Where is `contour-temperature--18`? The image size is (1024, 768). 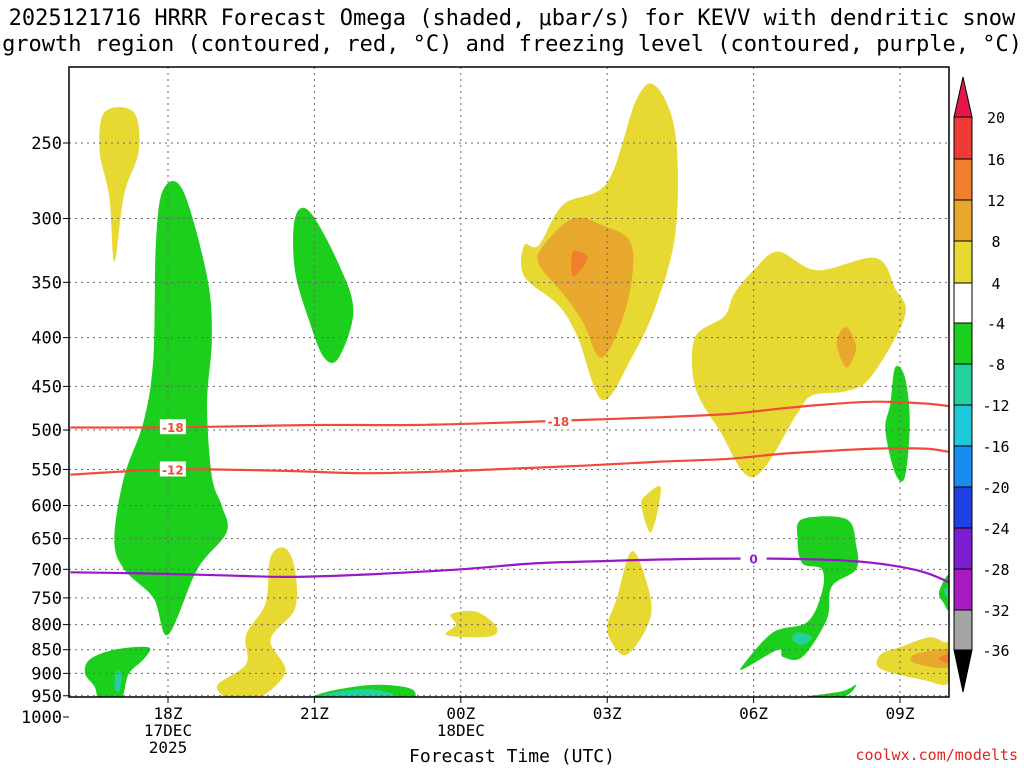
contour-temperature--18 is located at coordinates (509, 414).